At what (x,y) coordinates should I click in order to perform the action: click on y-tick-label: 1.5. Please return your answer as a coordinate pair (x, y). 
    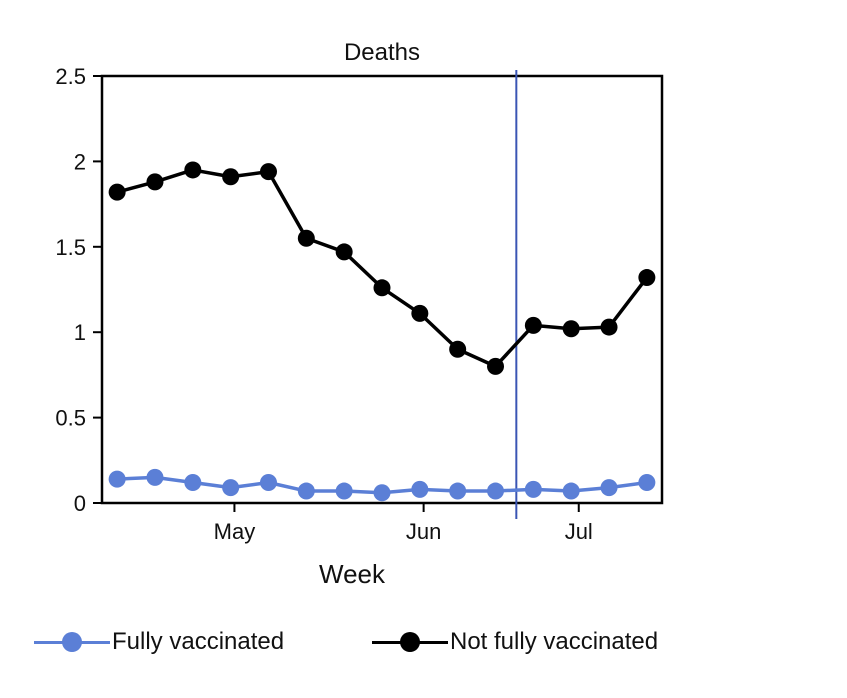
    Looking at the image, I should click on (70, 247).